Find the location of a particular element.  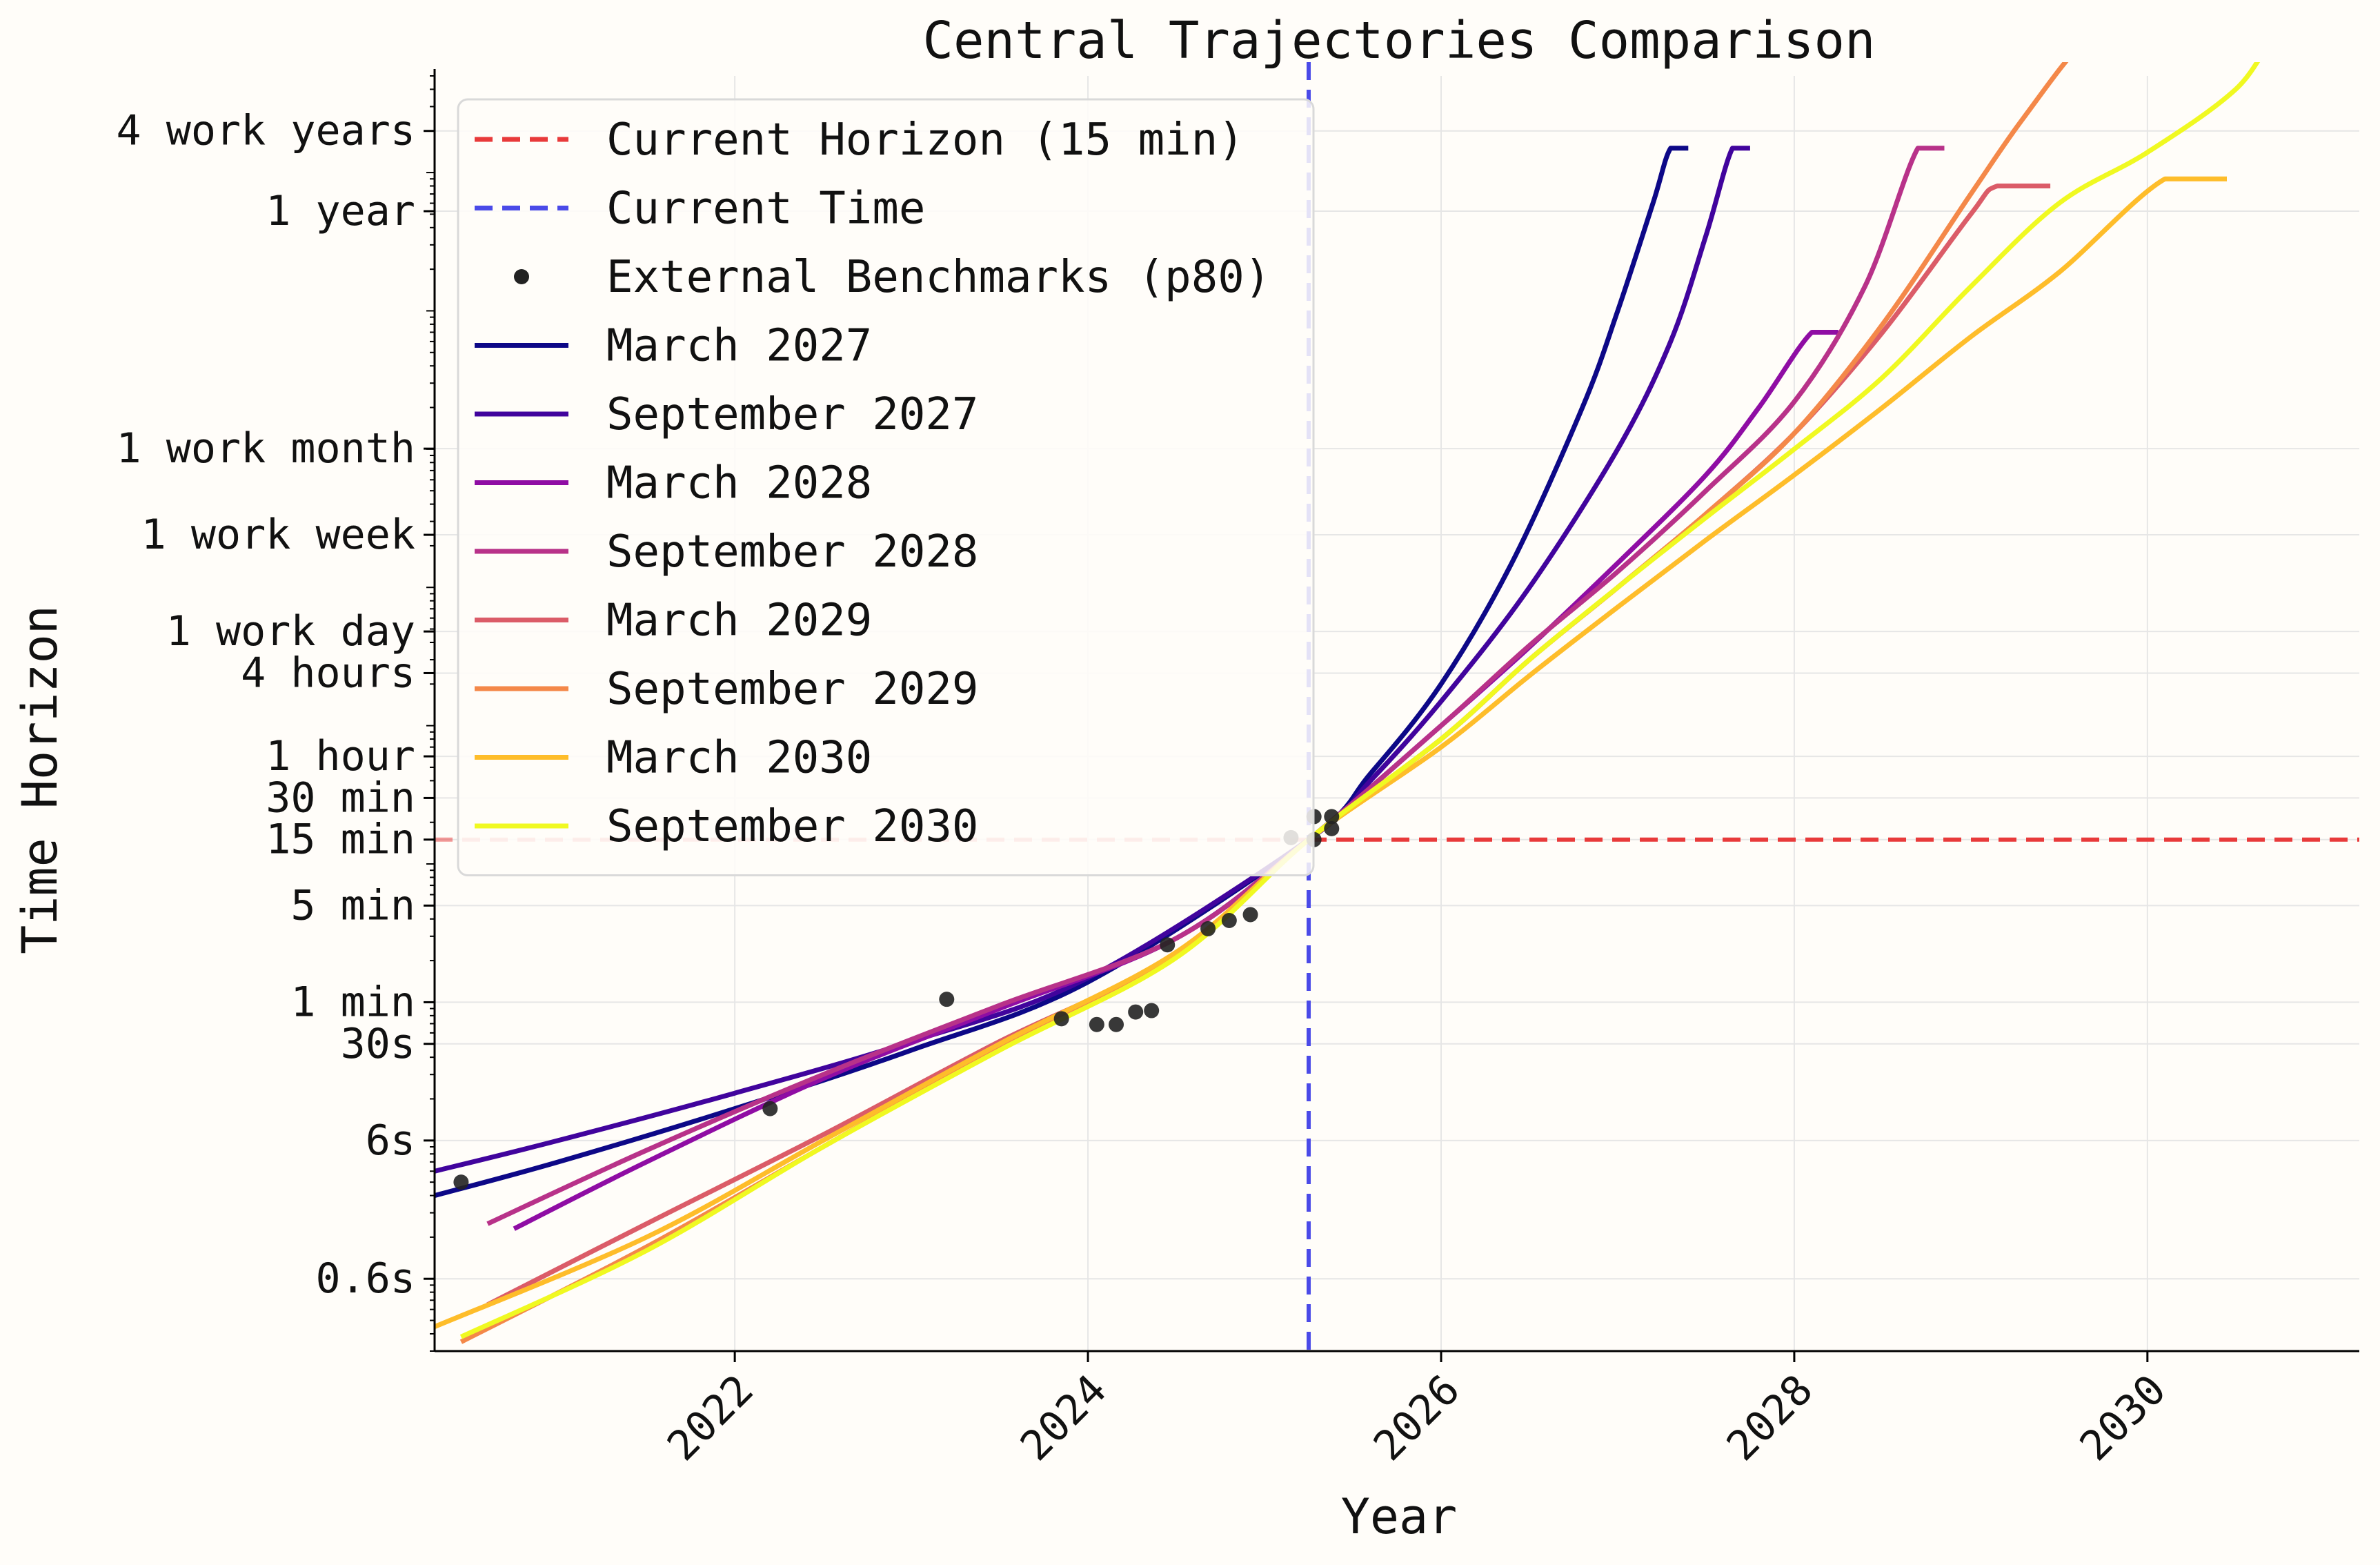

legend-label: External Benchmarks (p80) is located at coordinates (938, 277).